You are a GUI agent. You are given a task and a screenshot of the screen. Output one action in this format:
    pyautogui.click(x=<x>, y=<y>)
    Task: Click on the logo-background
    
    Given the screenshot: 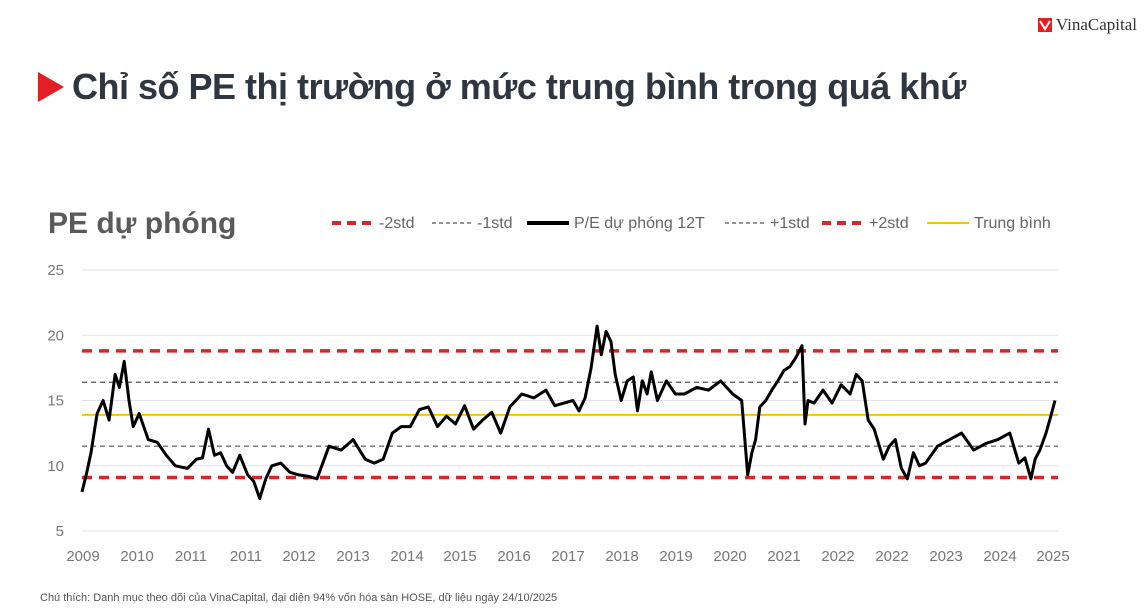 What is the action you would take?
    pyautogui.click(x=1044, y=25)
    